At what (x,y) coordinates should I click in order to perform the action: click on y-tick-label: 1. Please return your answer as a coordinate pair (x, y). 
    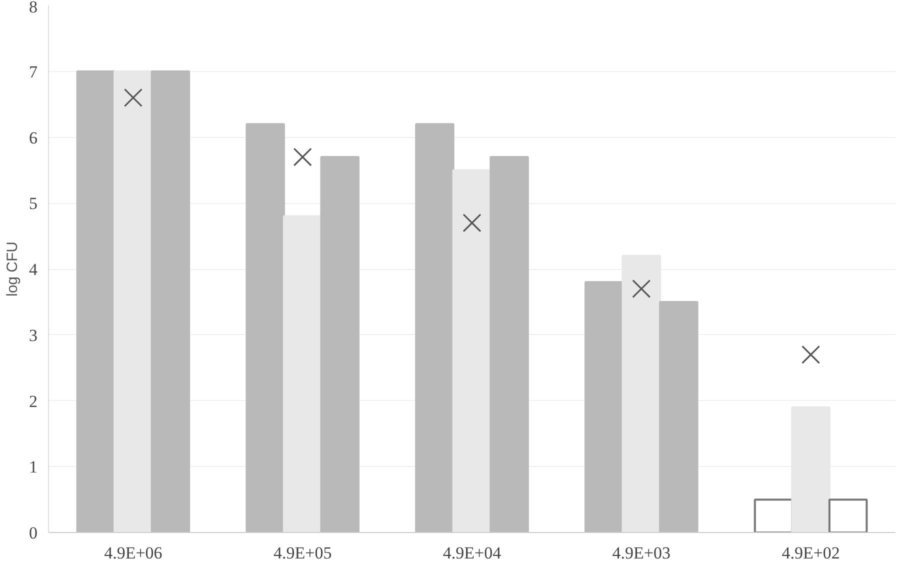
    Looking at the image, I should click on (33, 467).